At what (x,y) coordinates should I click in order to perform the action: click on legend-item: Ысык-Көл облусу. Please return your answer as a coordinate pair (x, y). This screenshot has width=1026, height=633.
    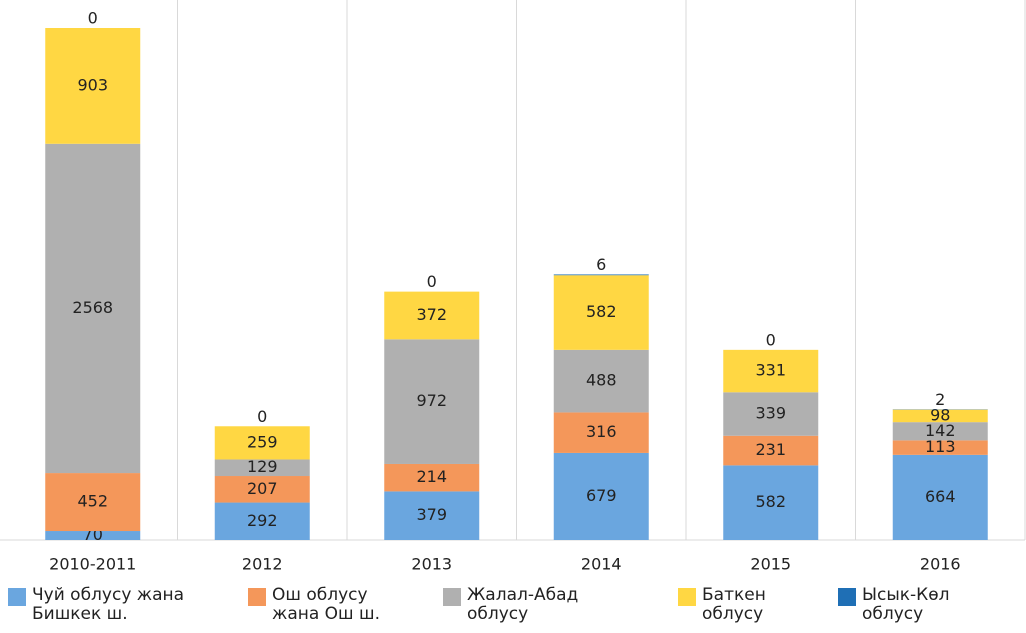
    Looking at the image, I should click on (905, 605).